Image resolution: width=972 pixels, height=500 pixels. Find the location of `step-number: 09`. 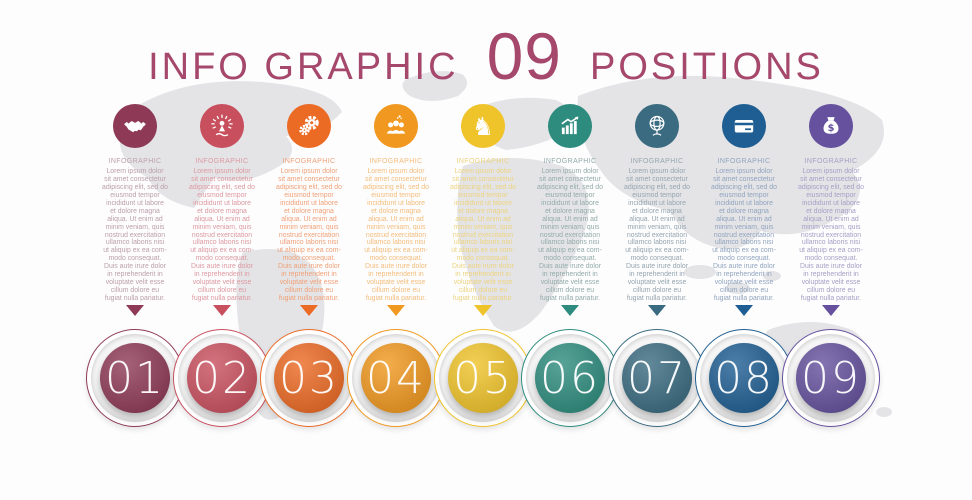

step-number: 09 is located at coordinates (831, 378).